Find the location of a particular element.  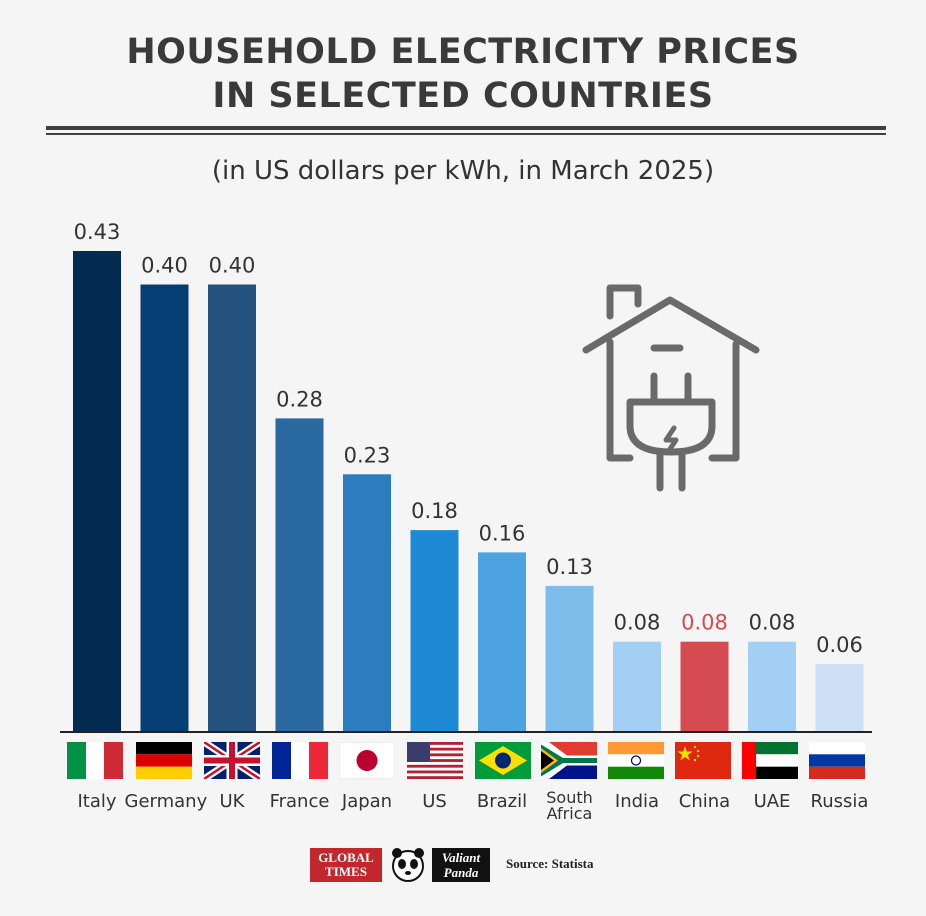

bar-china is located at coordinates (704, 686).